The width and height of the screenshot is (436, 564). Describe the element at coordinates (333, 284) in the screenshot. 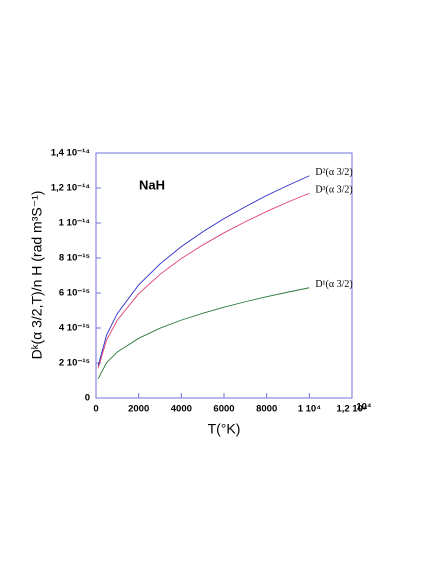

I see `series-label: D¹(α 3/2)` at that location.